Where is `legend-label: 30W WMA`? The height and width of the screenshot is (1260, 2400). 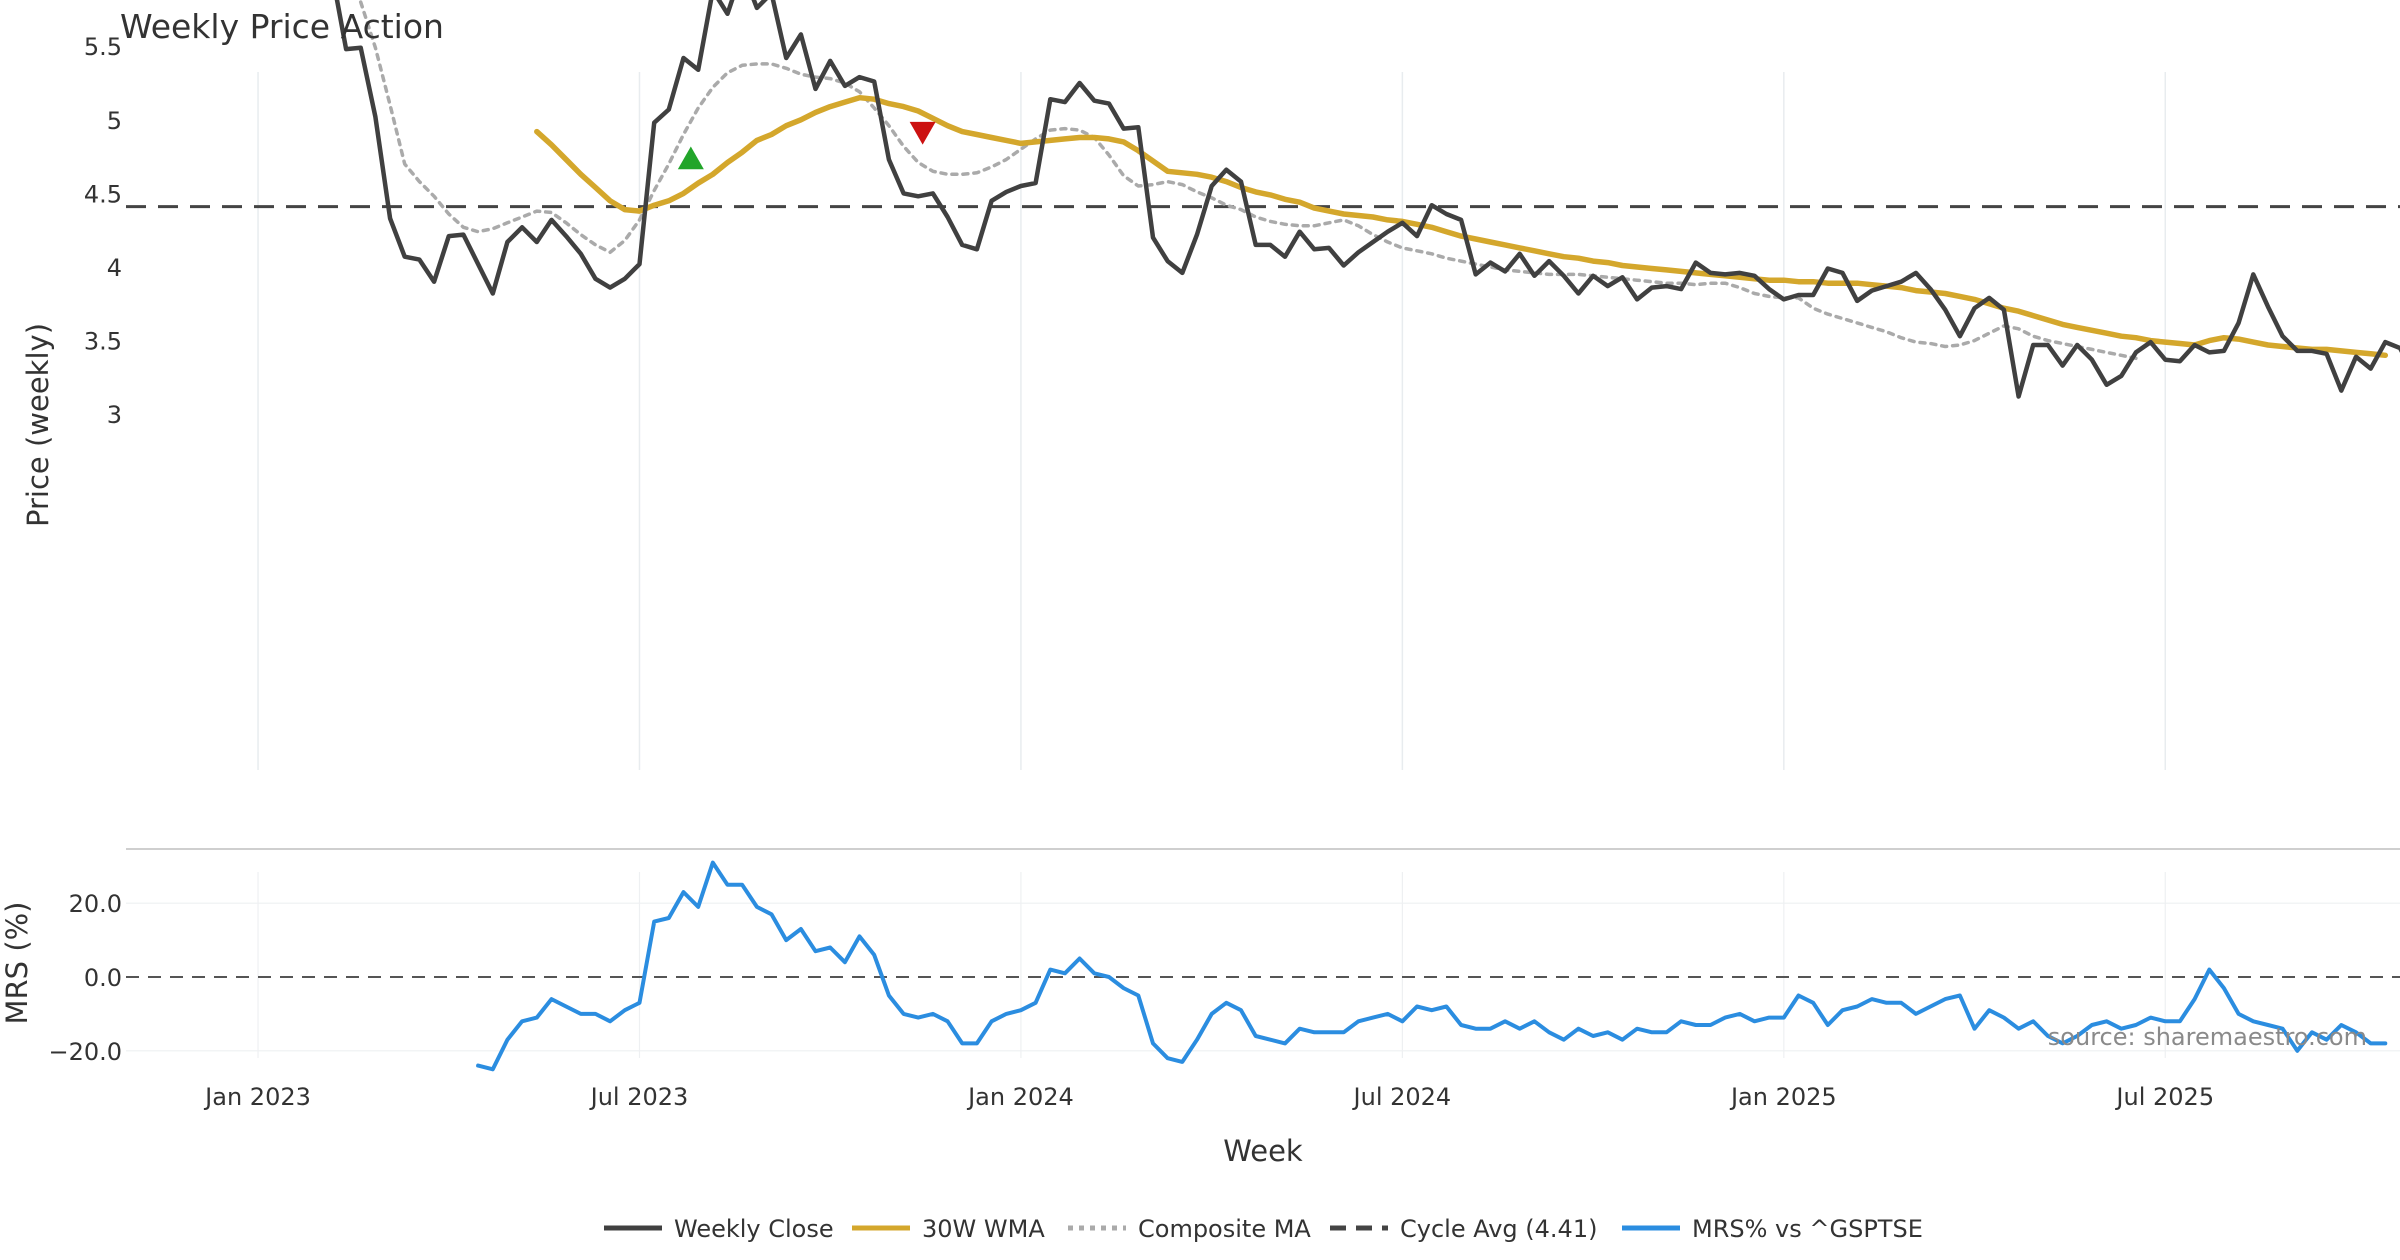
legend-label: 30W WMA is located at coordinates (983, 1229).